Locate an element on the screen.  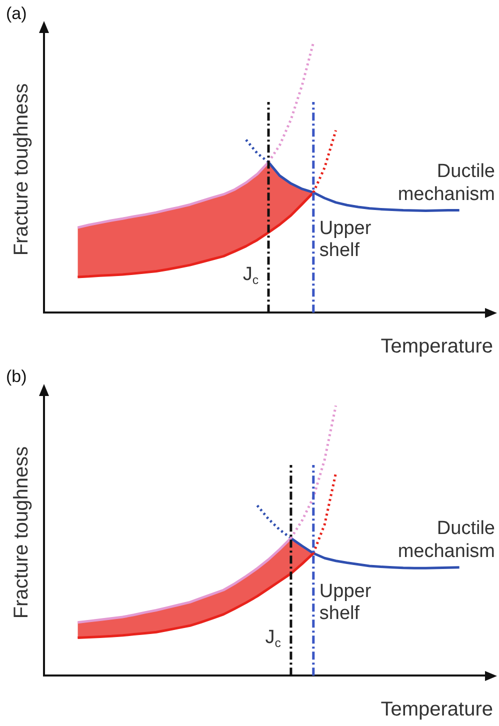
chart-title: (b) is located at coordinates (16, 376).